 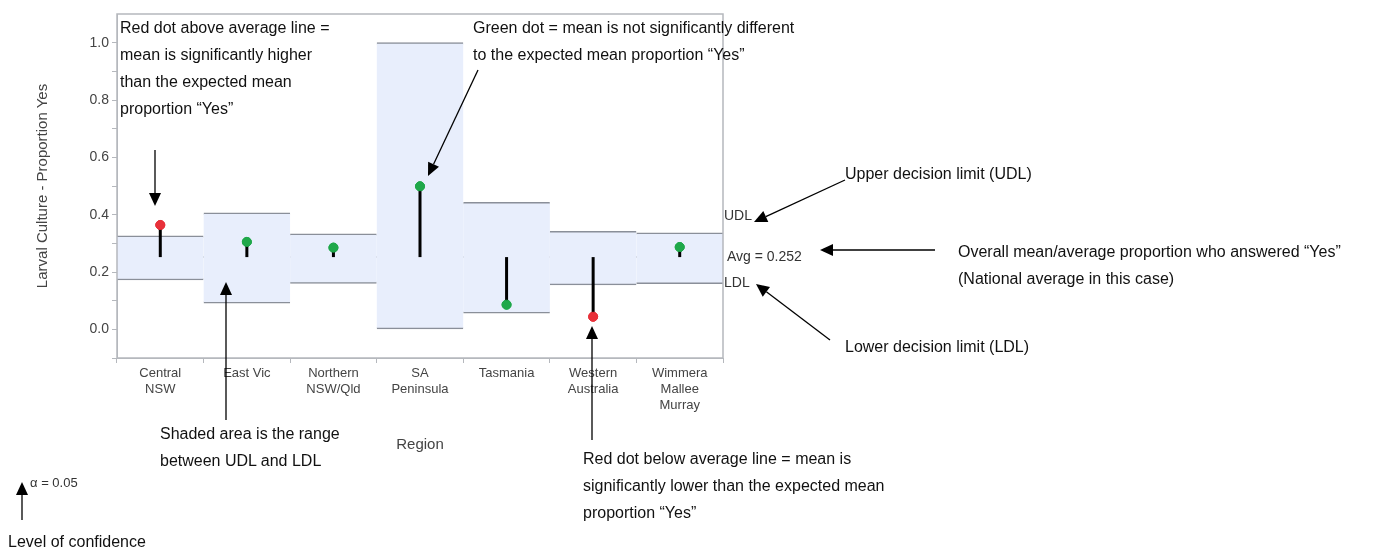 What do you see at coordinates (99, 98) in the screenshot?
I see `y-tick-label: 0.8` at bounding box center [99, 98].